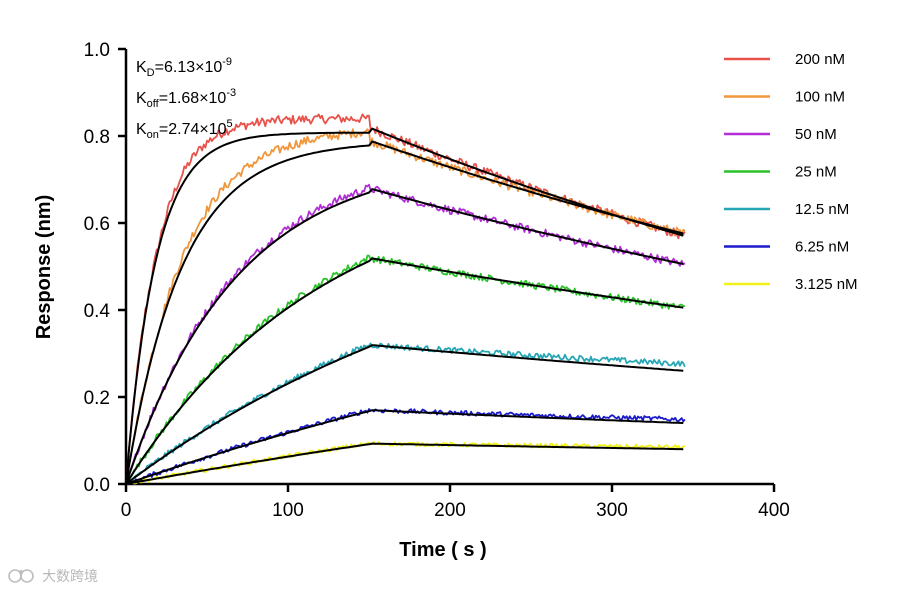 The image size is (900, 593). Describe the element at coordinates (612, 510) in the screenshot. I see `x-tick-label: 300` at that location.